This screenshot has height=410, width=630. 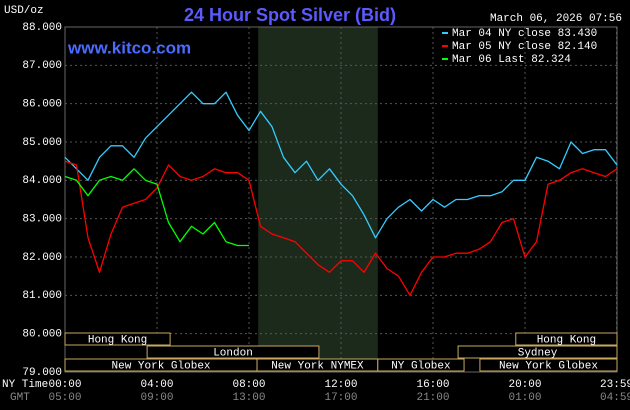 I want to click on y-tick-label: 82.000, so click(x=42, y=258).